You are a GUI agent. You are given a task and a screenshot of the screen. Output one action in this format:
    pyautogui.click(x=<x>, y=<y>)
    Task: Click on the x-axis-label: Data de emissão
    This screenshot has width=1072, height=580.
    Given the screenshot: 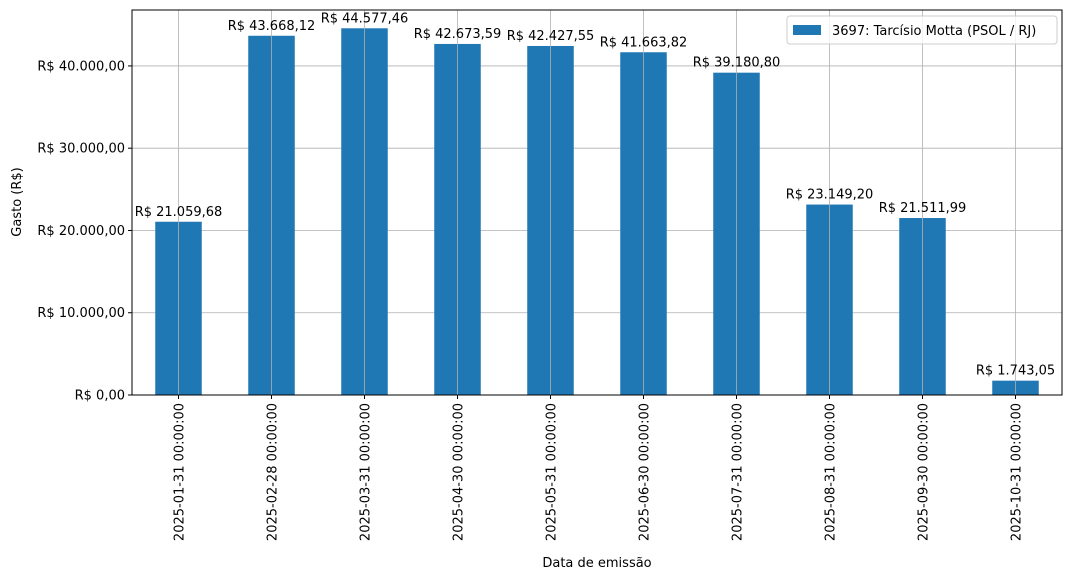 What is the action you would take?
    pyautogui.click(x=596, y=563)
    